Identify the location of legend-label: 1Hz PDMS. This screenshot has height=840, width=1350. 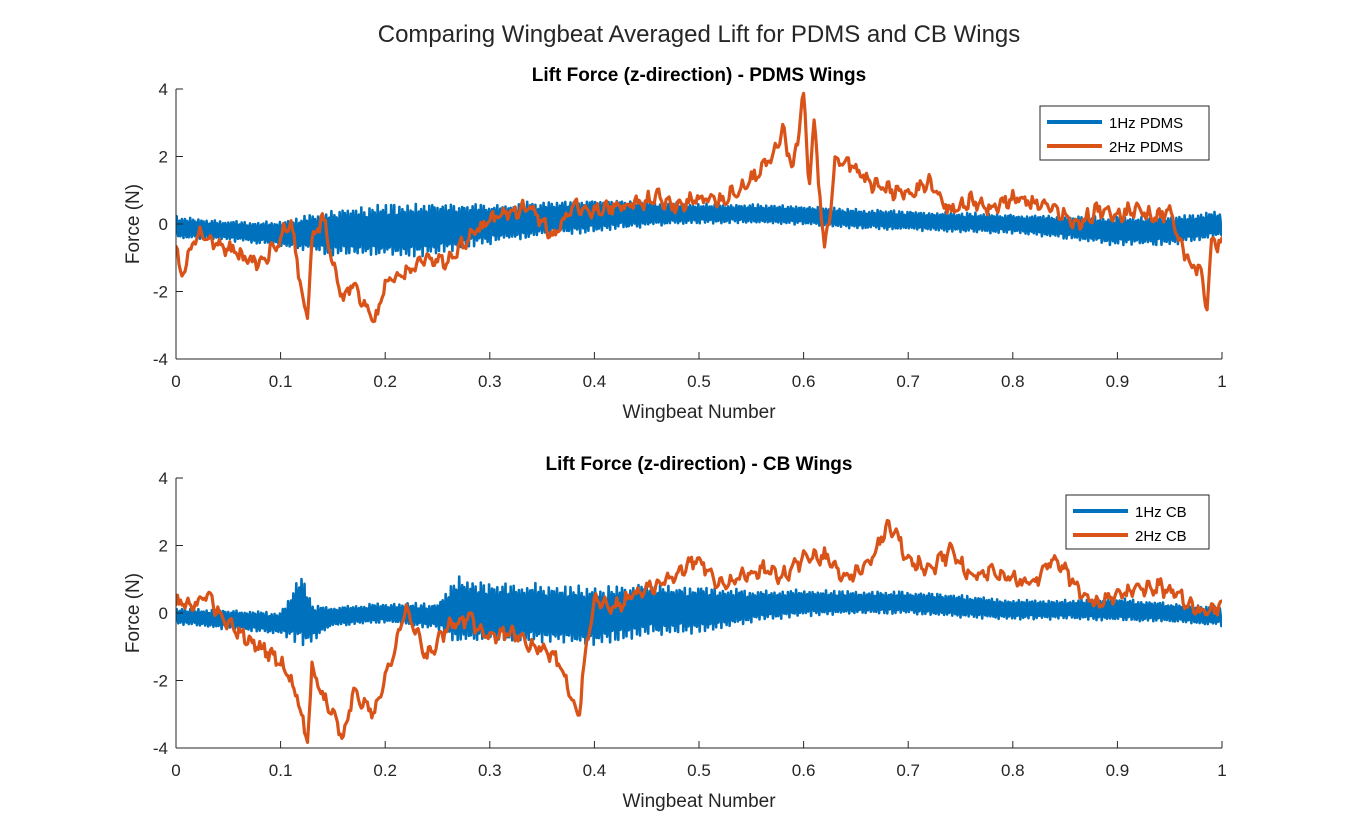
(1146, 123).